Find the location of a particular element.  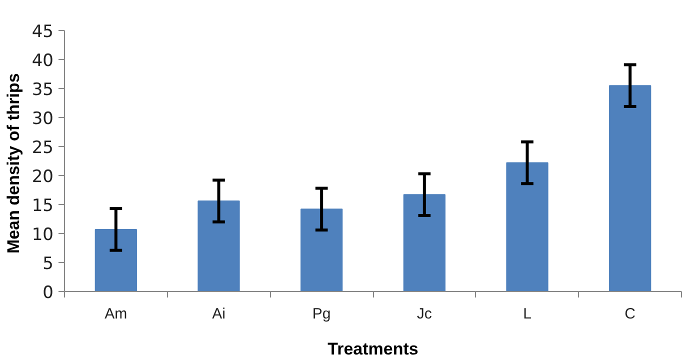

y-tick-label: 30 is located at coordinates (43, 119).